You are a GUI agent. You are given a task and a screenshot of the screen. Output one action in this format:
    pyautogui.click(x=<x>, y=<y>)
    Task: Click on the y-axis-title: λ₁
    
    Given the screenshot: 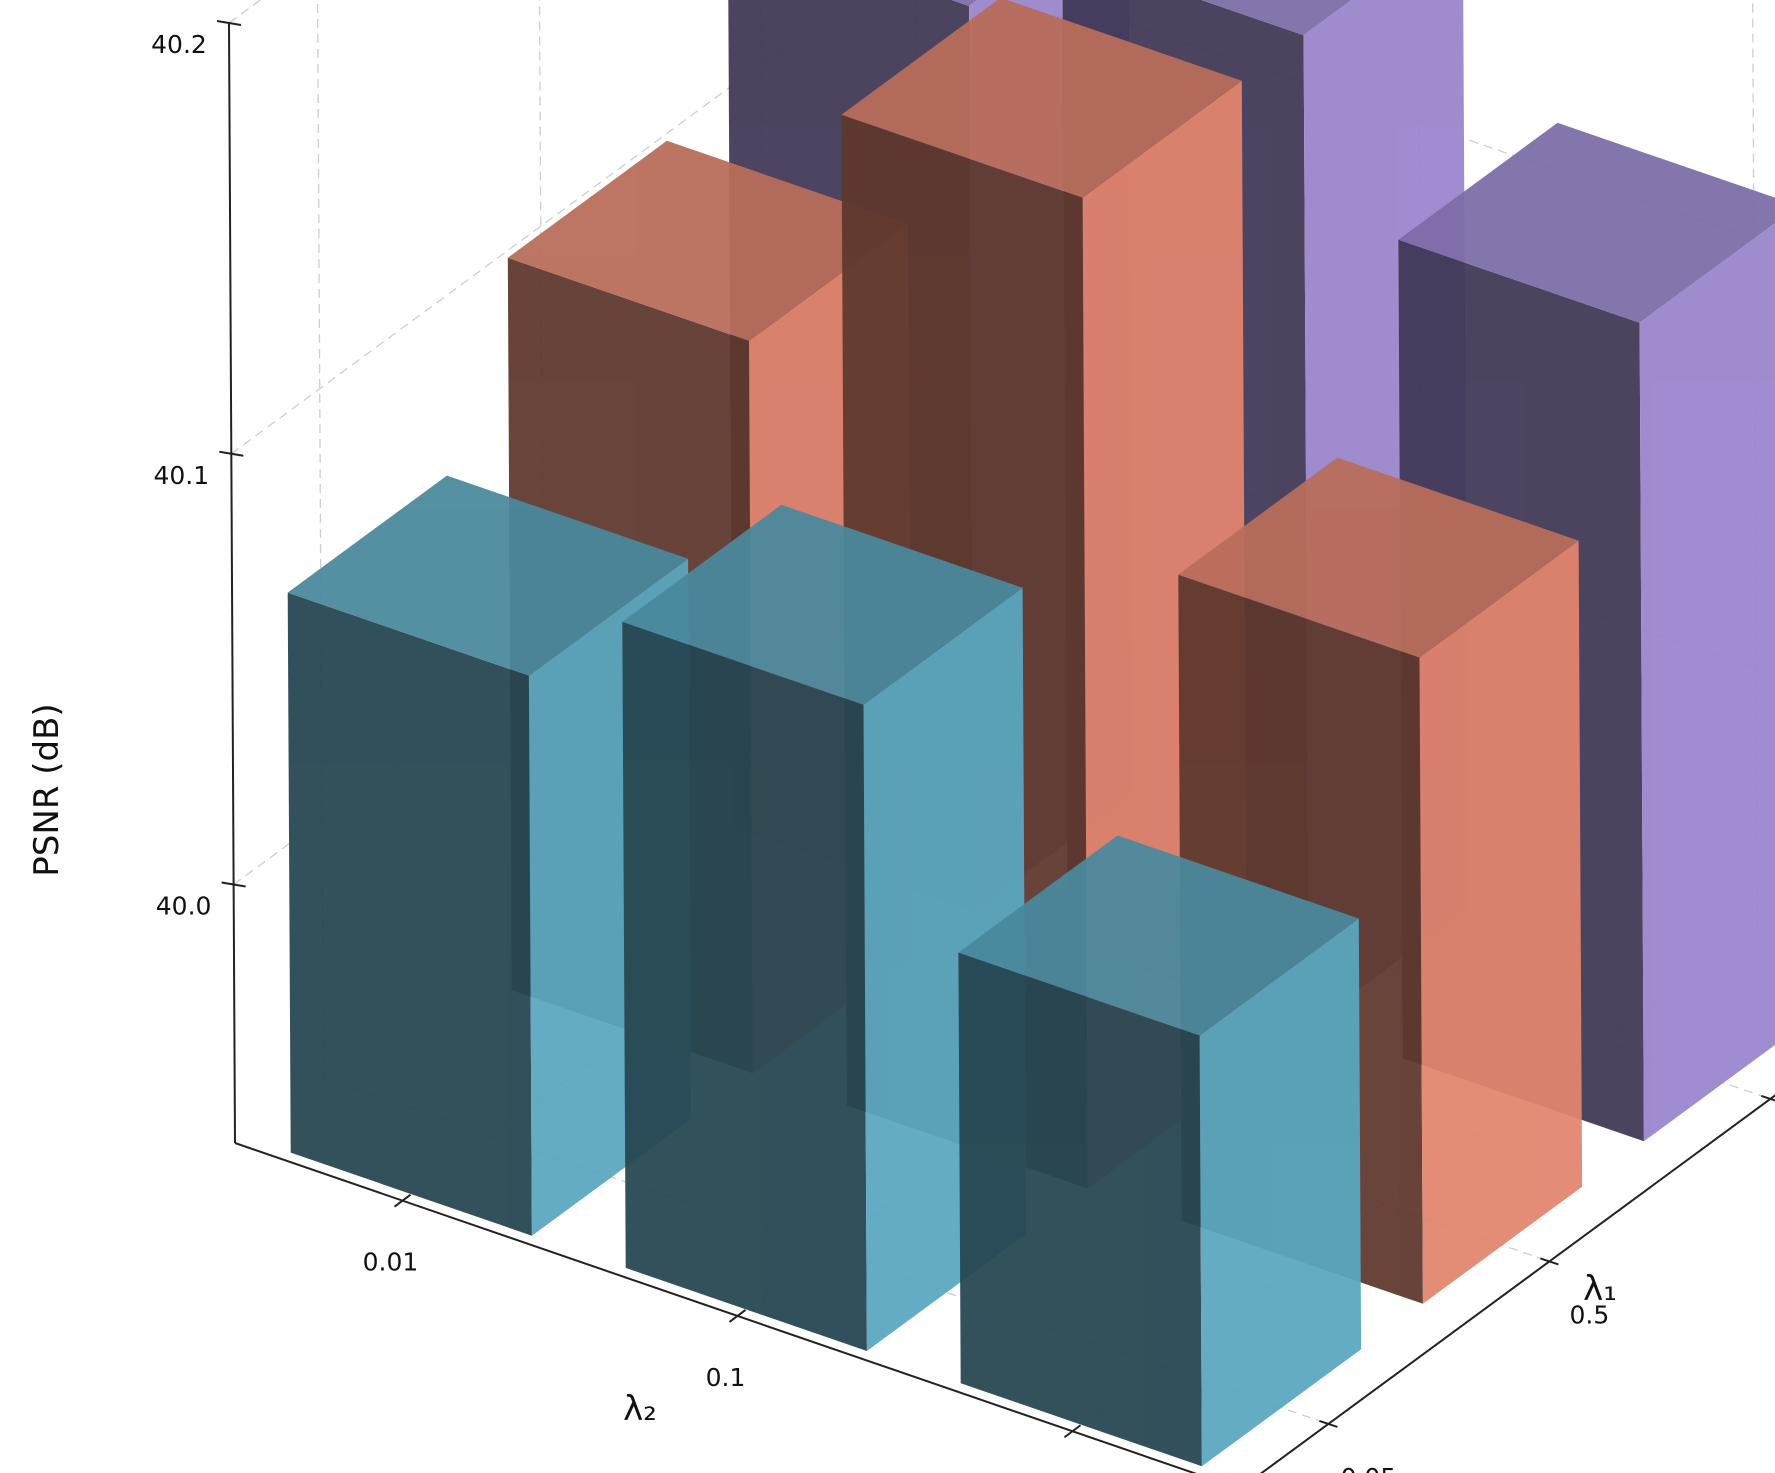 What is the action you would take?
    pyautogui.click(x=1600, y=1289)
    